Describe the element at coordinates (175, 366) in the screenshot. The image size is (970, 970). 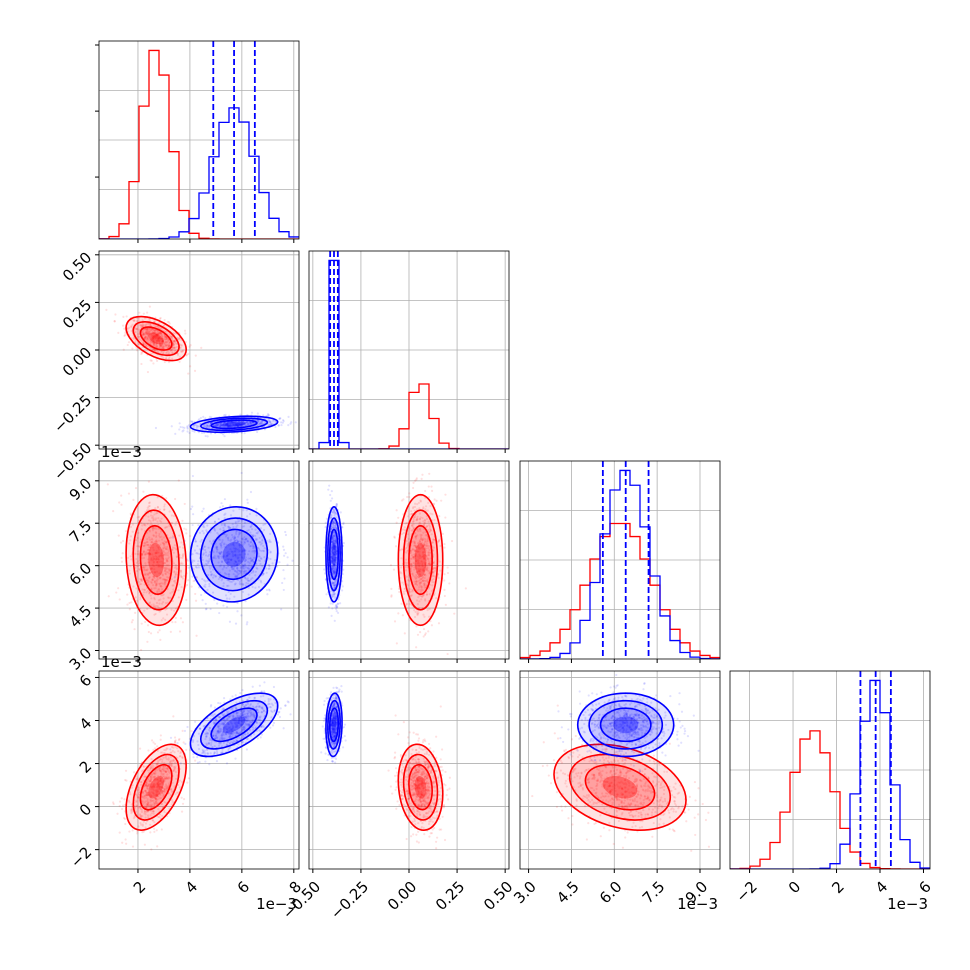
I see `panel-p0-p1: −0.50−0.250.000.250.50` at that location.